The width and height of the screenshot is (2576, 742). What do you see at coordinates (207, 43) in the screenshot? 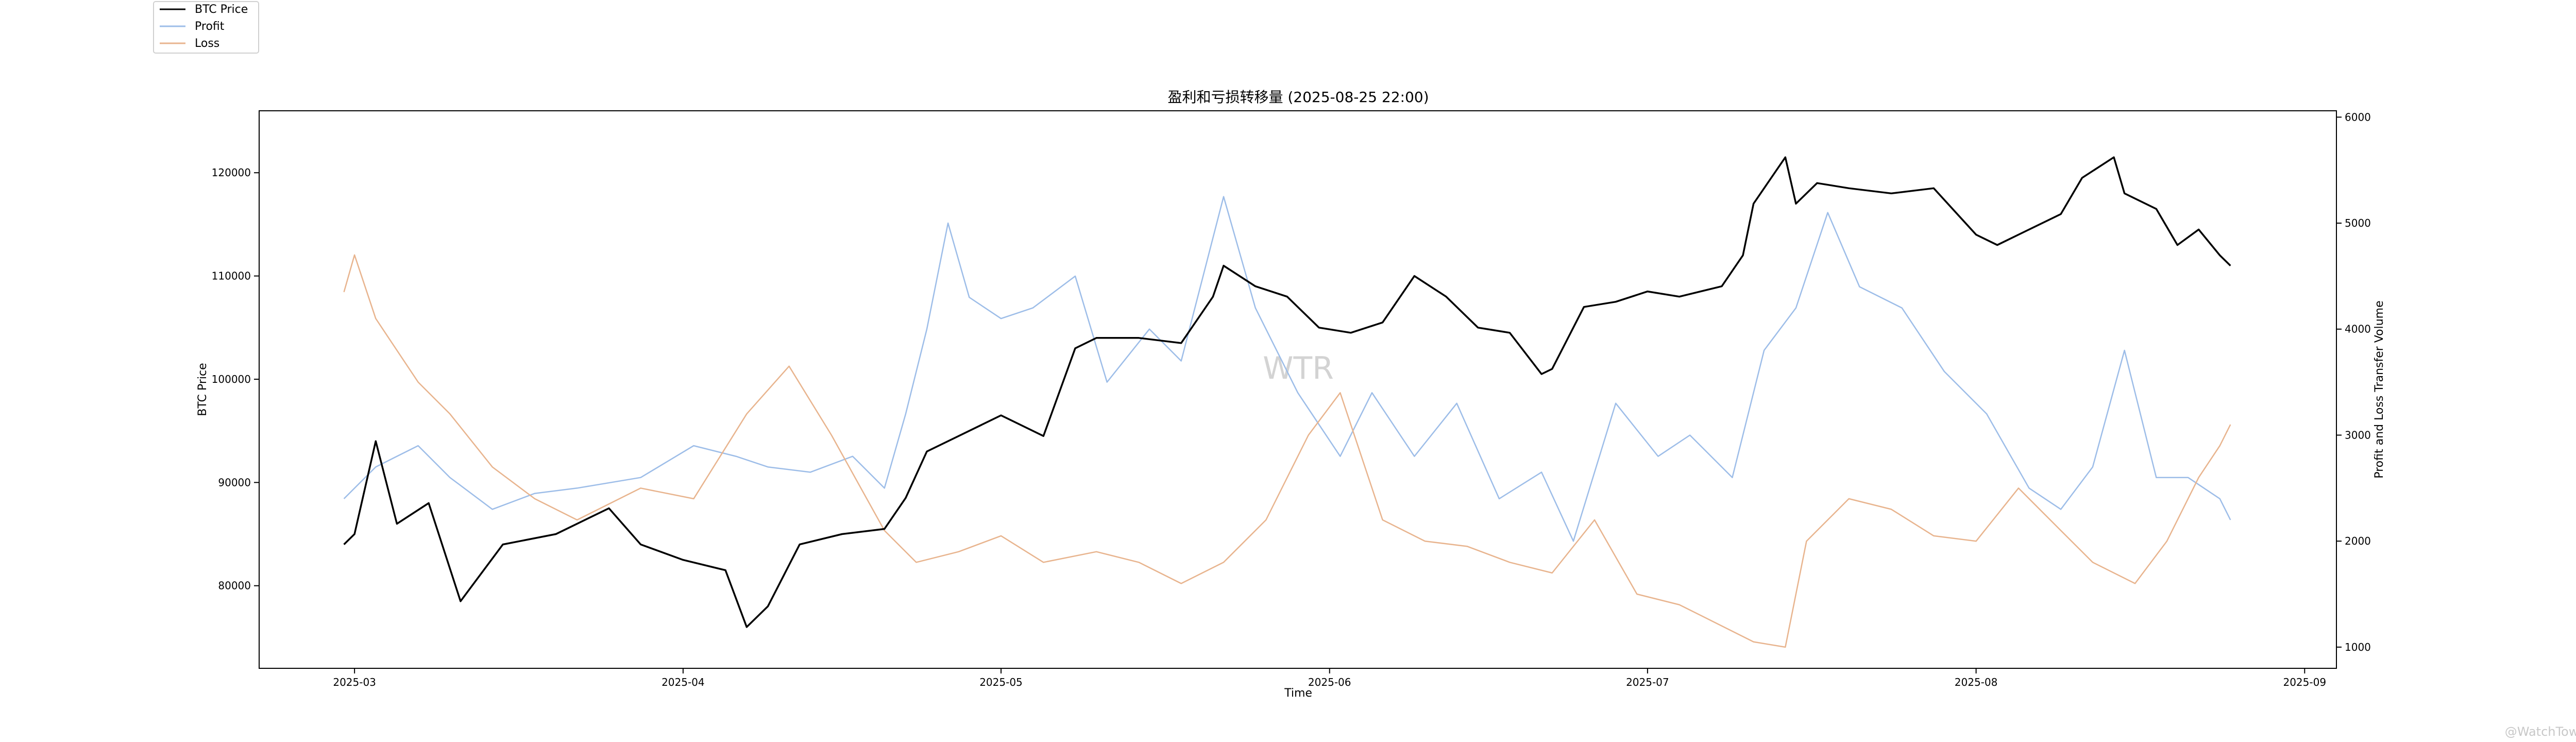
I see `legend-label-loss: Loss` at bounding box center [207, 43].